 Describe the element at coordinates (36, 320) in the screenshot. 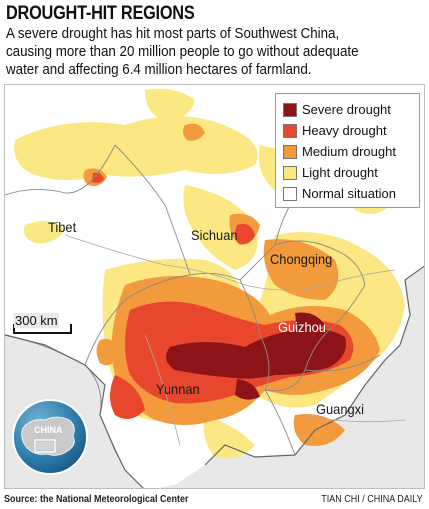

I see `scale-label: 300 km` at that location.